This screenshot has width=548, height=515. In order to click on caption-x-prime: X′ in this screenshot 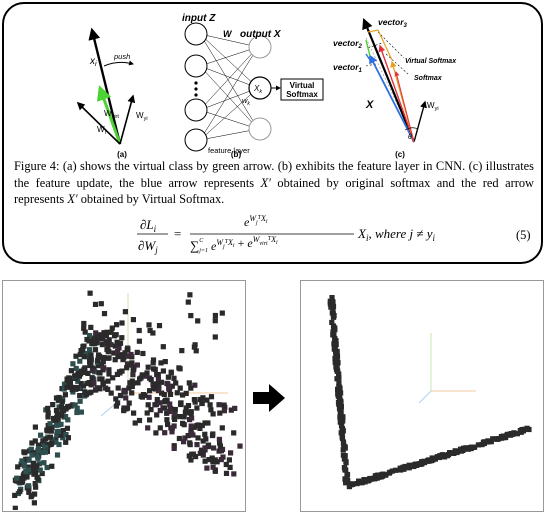, I will do `click(265, 182)`.